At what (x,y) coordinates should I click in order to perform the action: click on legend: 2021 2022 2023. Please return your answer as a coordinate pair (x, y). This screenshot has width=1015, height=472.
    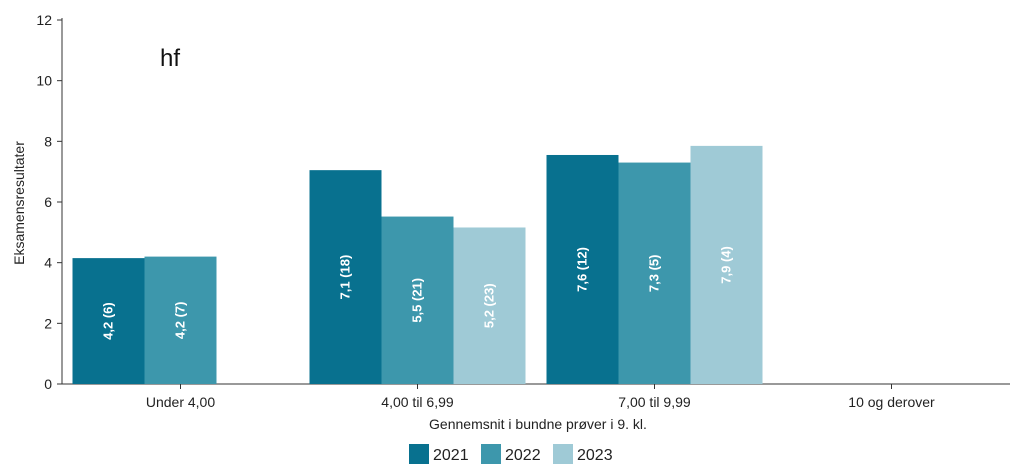
    Looking at the image, I should click on (511, 454).